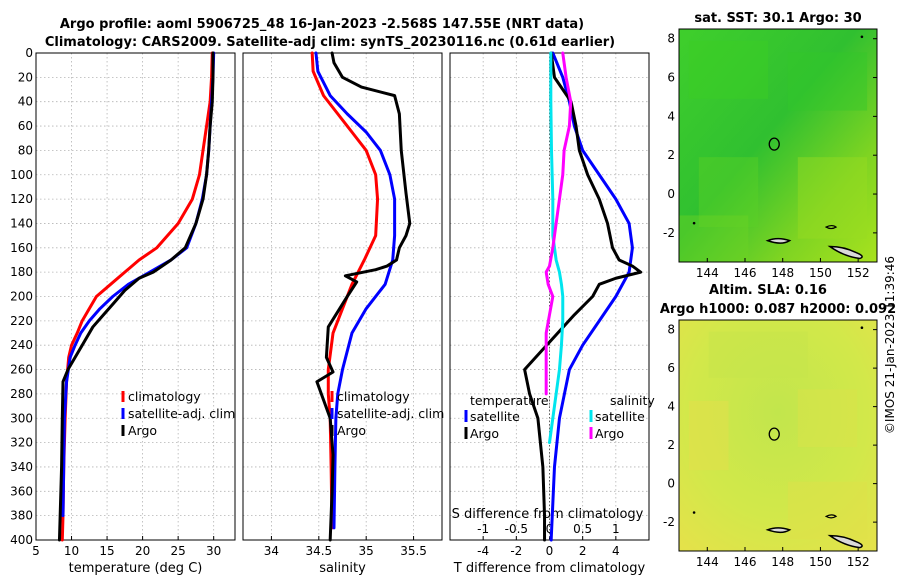 This screenshot has width=900, height=580. What do you see at coordinates (342, 568) in the screenshot?
I see `x-axis-label: salinity` at bounding box center [342, 568].